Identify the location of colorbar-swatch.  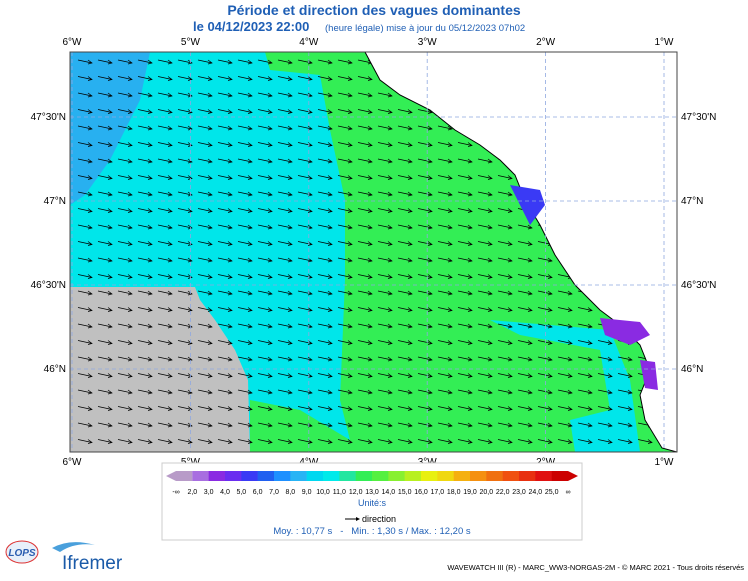
(200, 476).